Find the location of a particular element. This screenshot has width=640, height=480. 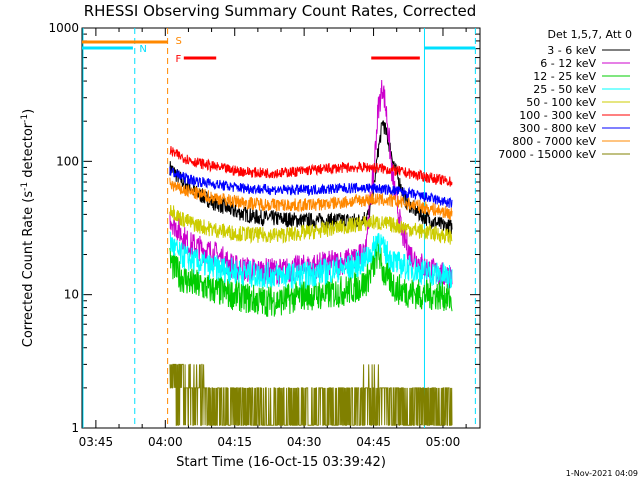

x-tick-label: 03:45 is located at coordinates (96, 442).